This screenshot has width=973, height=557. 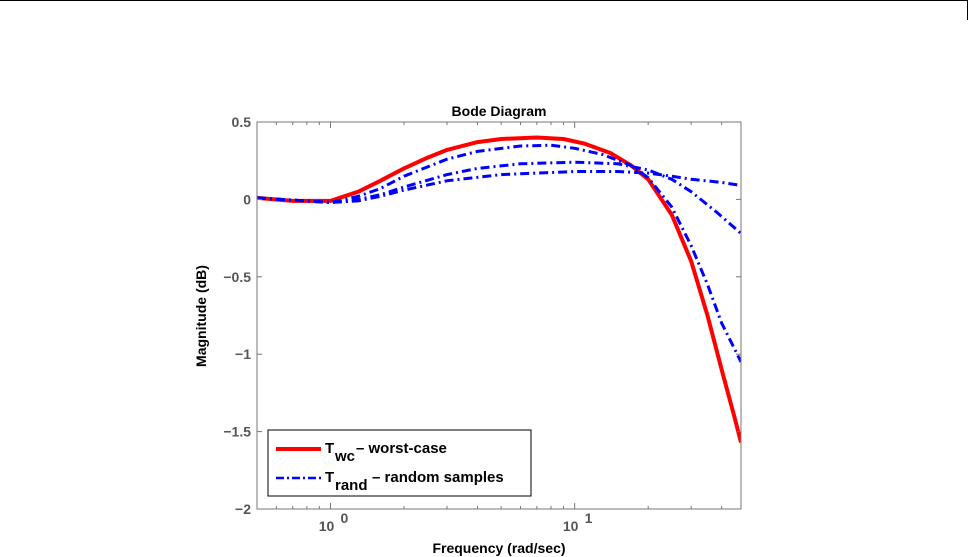 I want to click on legend-subscript: rand, so click(x=351, y=485).